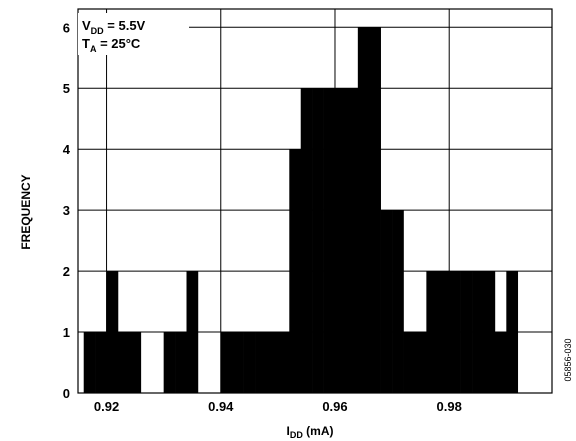  I want to click on y-tick-labels: 0 1 2 3 4 5 6, so click(67, 210).